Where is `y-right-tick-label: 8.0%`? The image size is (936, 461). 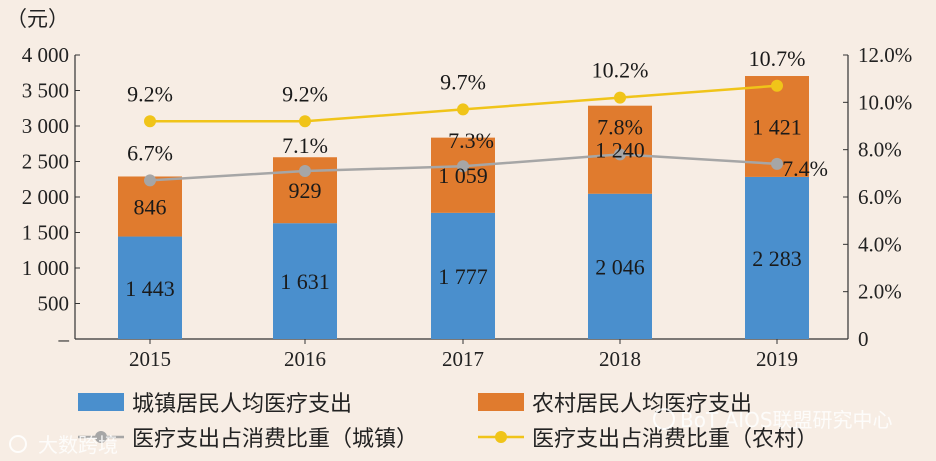 y-right-tick-label: 8.0% is located at coordinates (880, 150).